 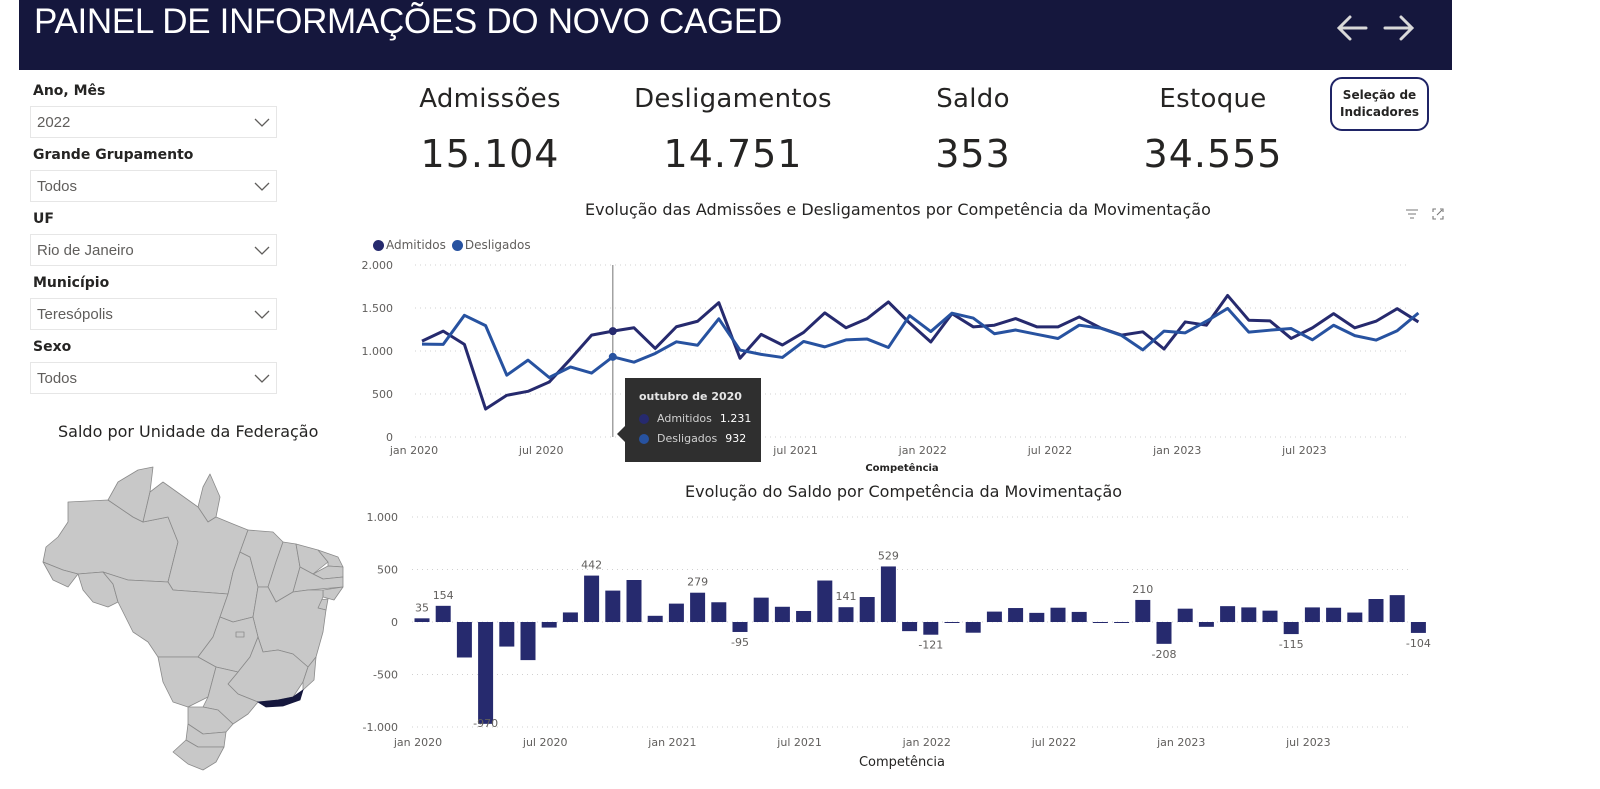 What do you see at coordinates (735, 418) in the screenshot?
I see `tooltip-value: 1.231` at bounding box center [735, 418].